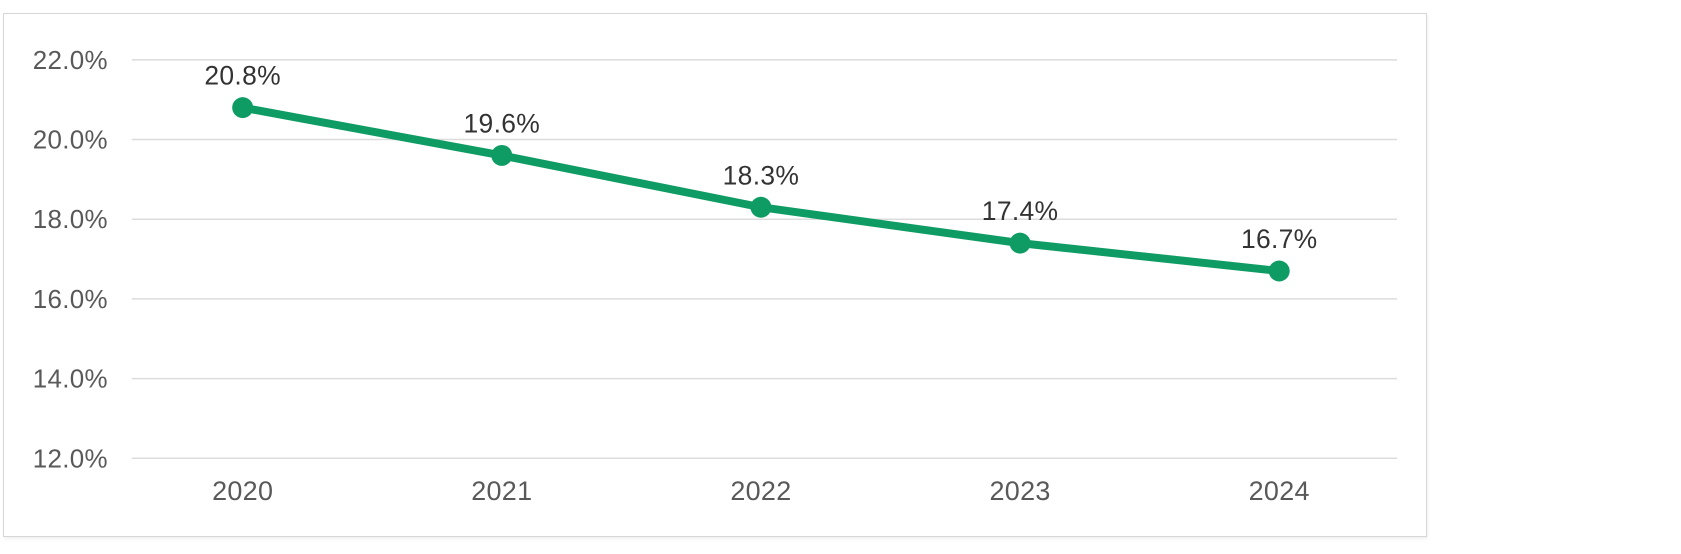  What do you see at coordinates (502, 124) in the screenshot?
I see `data-label: 19.6%` at bounding box center [502, 124].